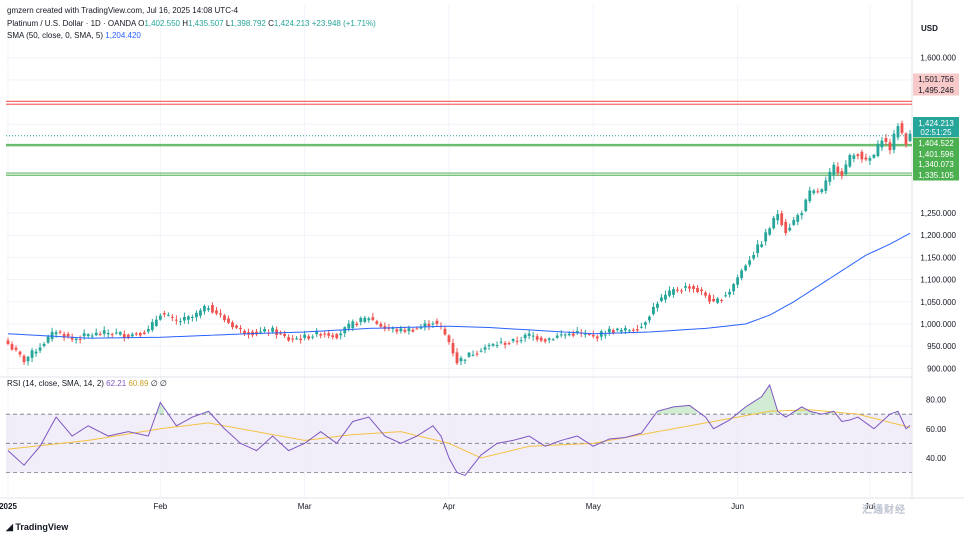 The image size is (964, 540). What do you see at coordinates (71, 23) in the screenshot?
I see `symbol-title: Platinum / U.S. Dollar · 1D · OANDA` at bounding box center [71, 23].